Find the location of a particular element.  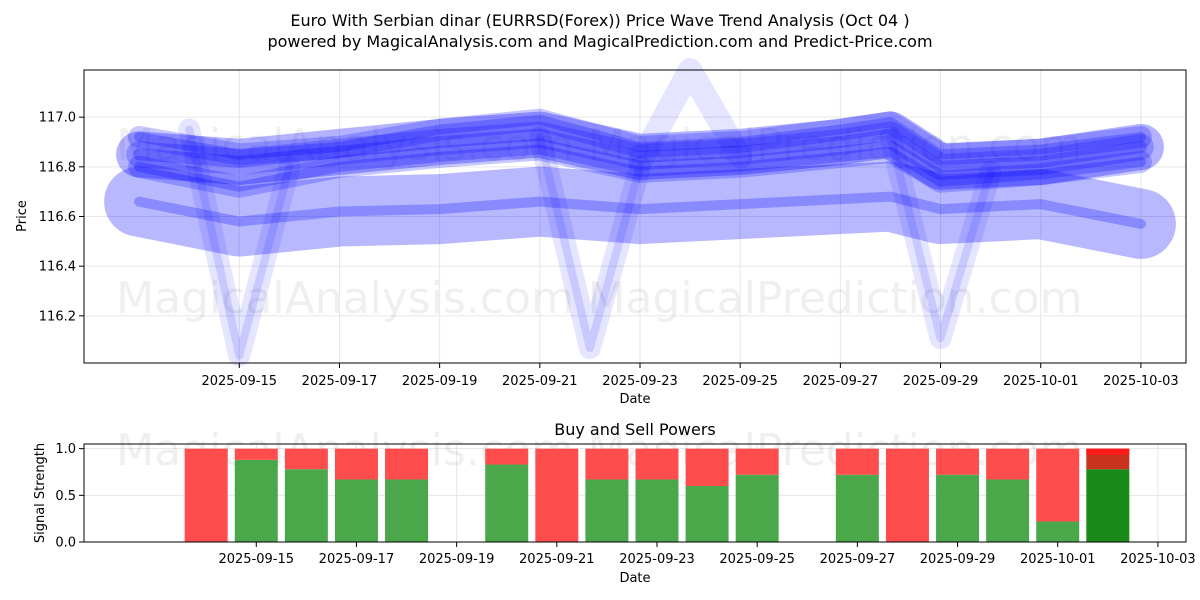

main-x-tick-label: 2025-10-01 is located at coordinates (1041, 381).